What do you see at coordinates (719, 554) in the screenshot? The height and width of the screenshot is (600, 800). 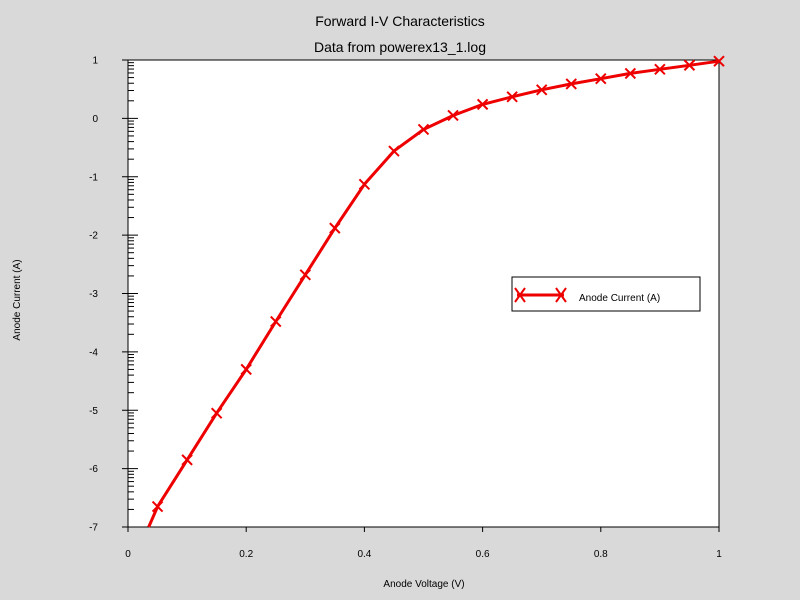 I see `x-tick-label: 1` at bounding box center [719, 554].